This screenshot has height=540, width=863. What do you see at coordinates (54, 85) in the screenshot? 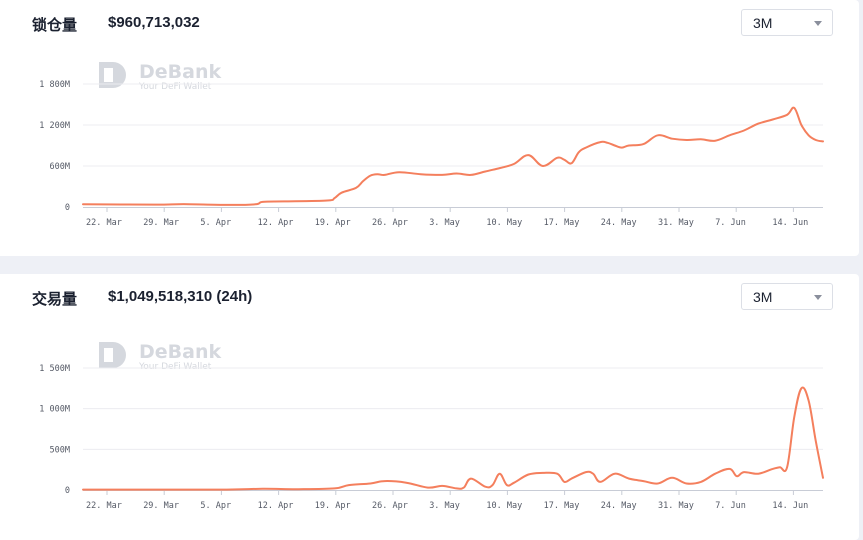
I see `y-tick-label: 1 800M` at bounding box center [54, 85].